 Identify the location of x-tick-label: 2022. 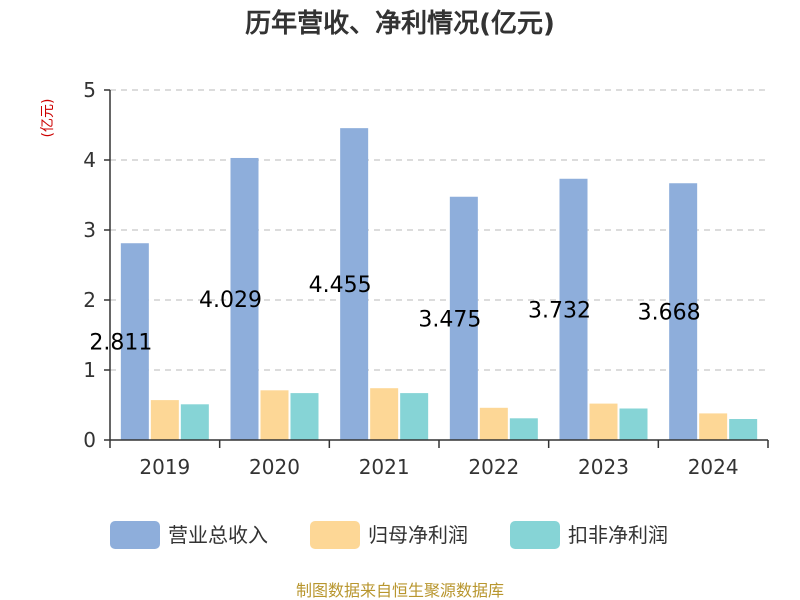
(493, 467).